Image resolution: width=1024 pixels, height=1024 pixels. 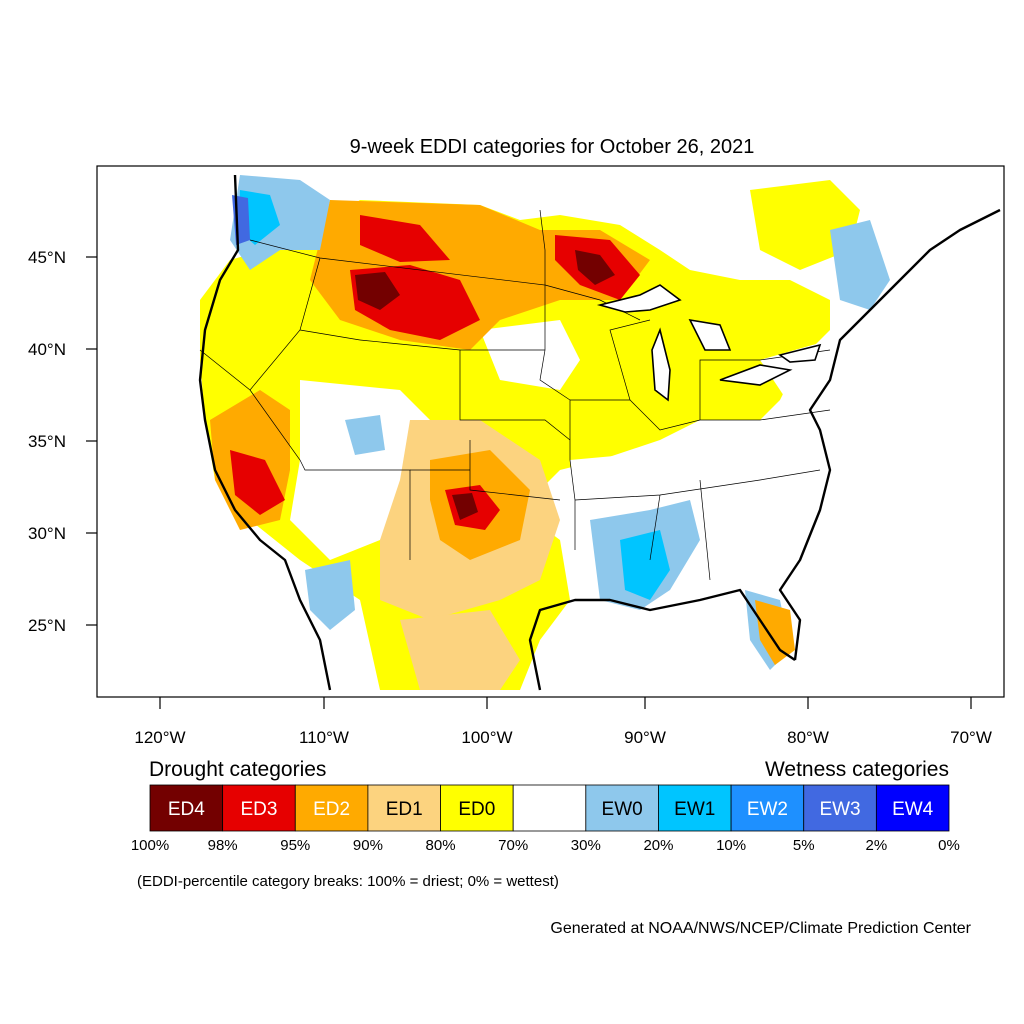 I want to click on legend-swatch-label: EW2, so click(x=767, y=809).